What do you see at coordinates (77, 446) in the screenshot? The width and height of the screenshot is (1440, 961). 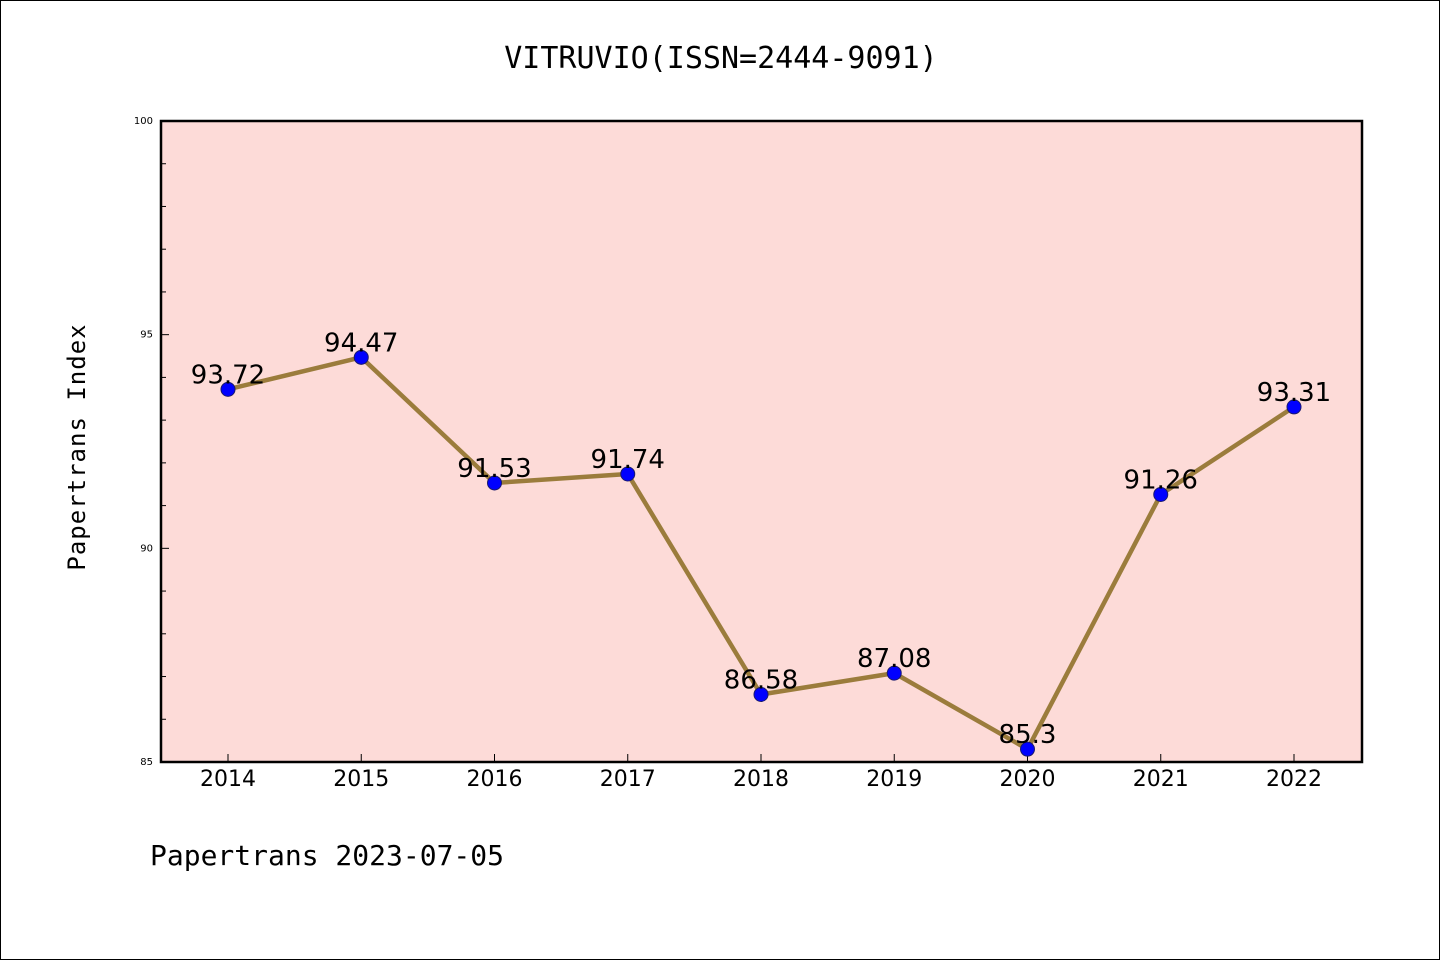 I see `y-axis-label: Papertrans Index` at bounding box center [77, 446].